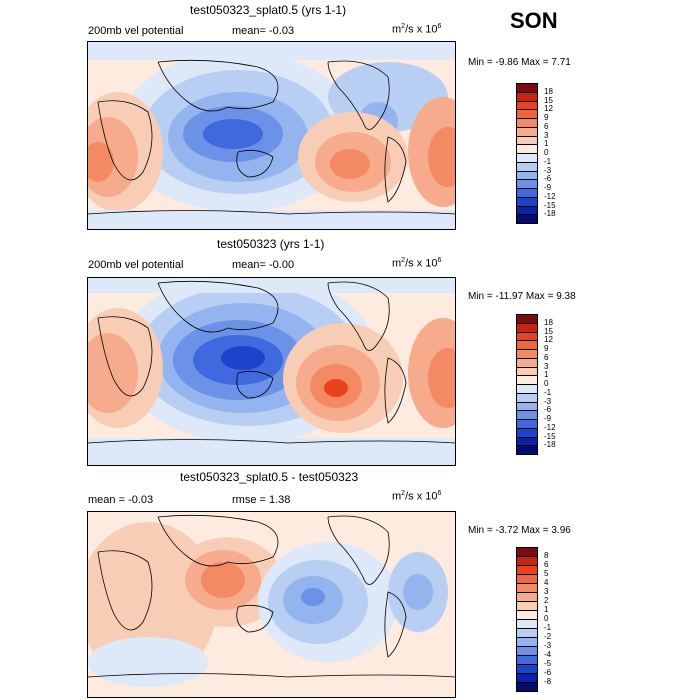 The height and width of the screenshot is (700, 700). I want to click on panel3-mean: mean = -0.03, so click(121, 500).